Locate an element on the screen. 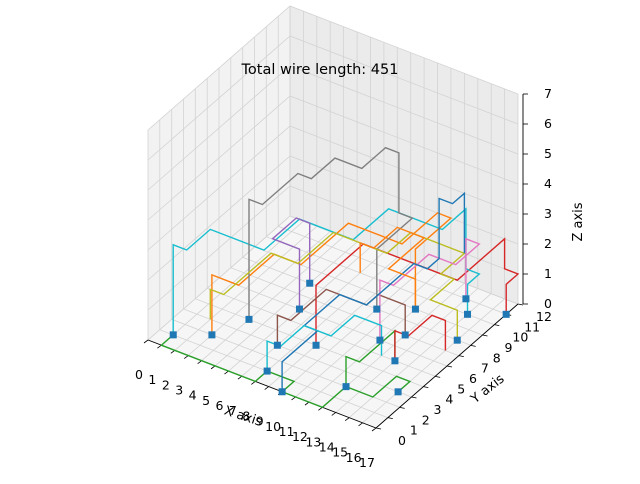 This screenshot has width=640, height=484. x-tick-label: 5 is located at coordinates (206, 400).